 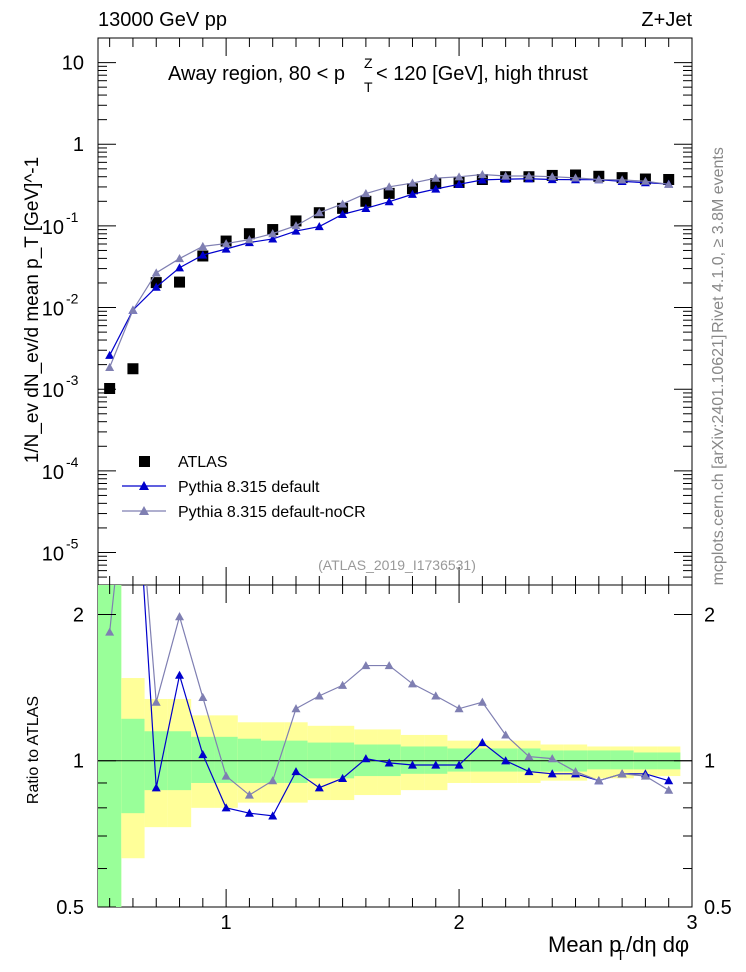 What do you see at coordinates (368, 87) in the screenshot?
I see `main-title-sub: T` at bounding box center [368, 87].